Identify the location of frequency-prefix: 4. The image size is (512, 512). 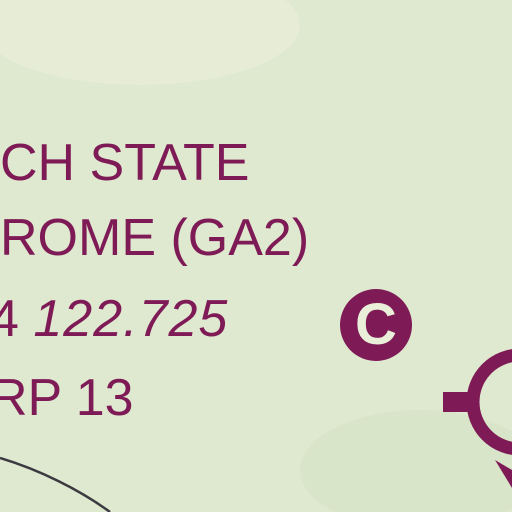
(9, 319).